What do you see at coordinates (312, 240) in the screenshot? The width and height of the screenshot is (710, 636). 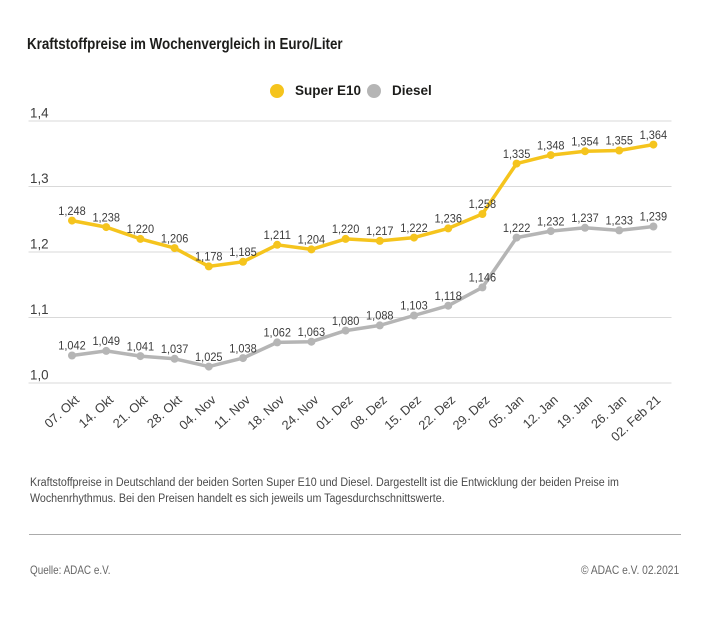 I see `svg-text: 1,204` at bounding box center [312, 240].